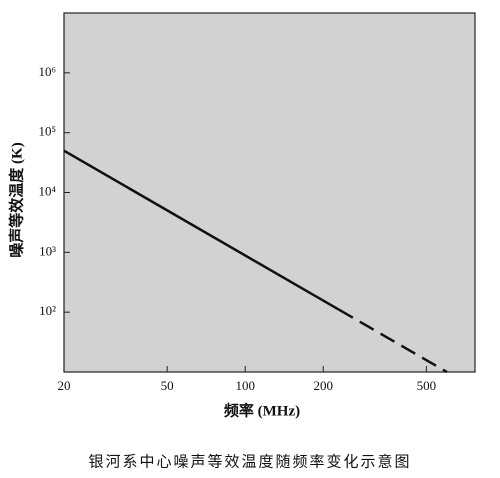  What do you see at coordinates (249, 461) in the screenshot?
I see `caption: 银河系中心噪声等效温度随频率变化示意图` at bounding box center [249, 461].